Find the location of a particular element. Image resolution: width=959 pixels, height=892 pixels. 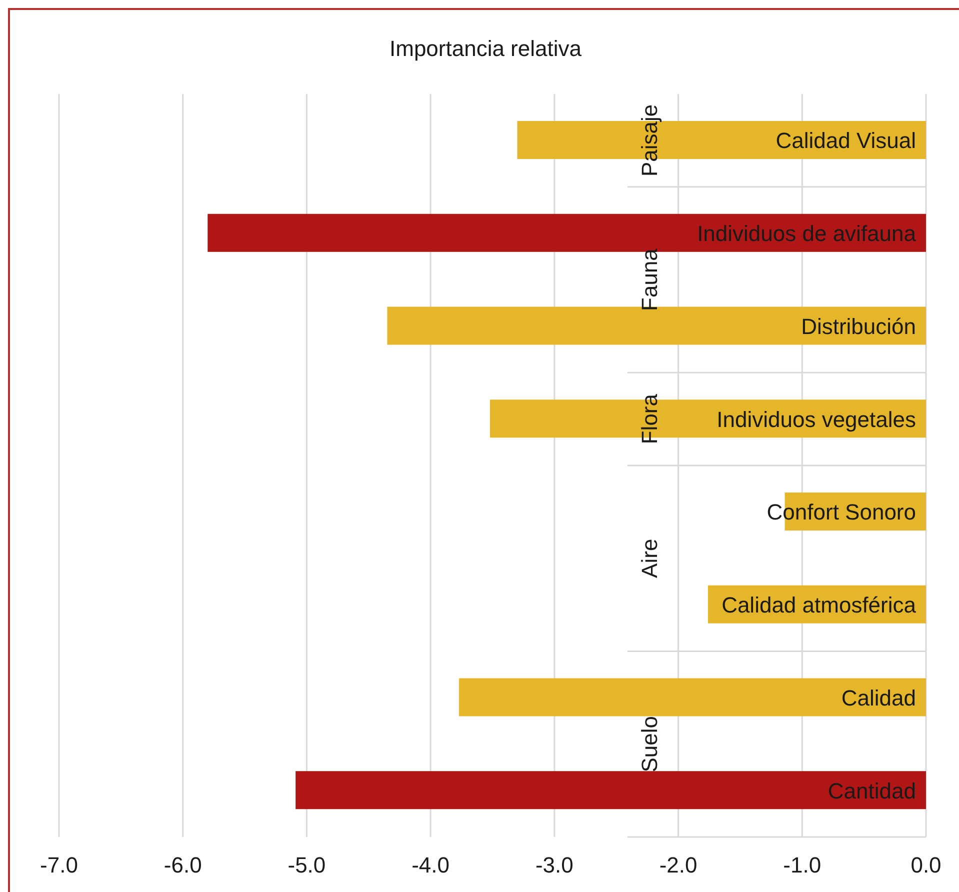

x-tick-label: 0.0 is located at coordinates (926, 865).